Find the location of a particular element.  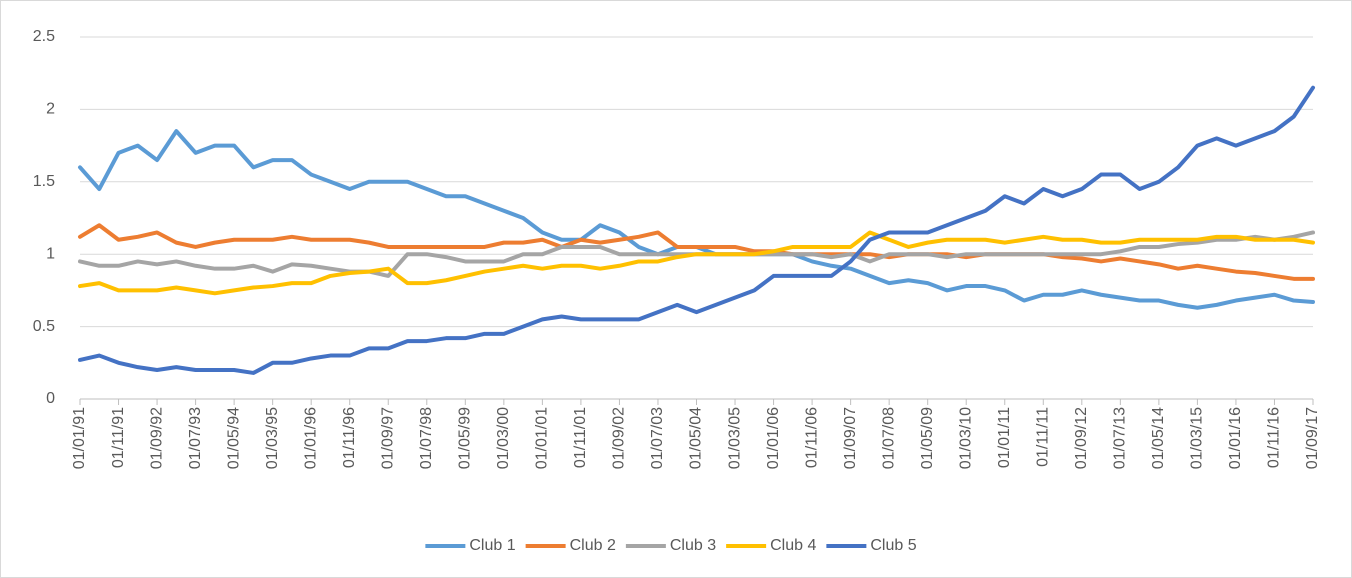

x-tick-label: 01/01/01 is located at coordinates (542, 438).